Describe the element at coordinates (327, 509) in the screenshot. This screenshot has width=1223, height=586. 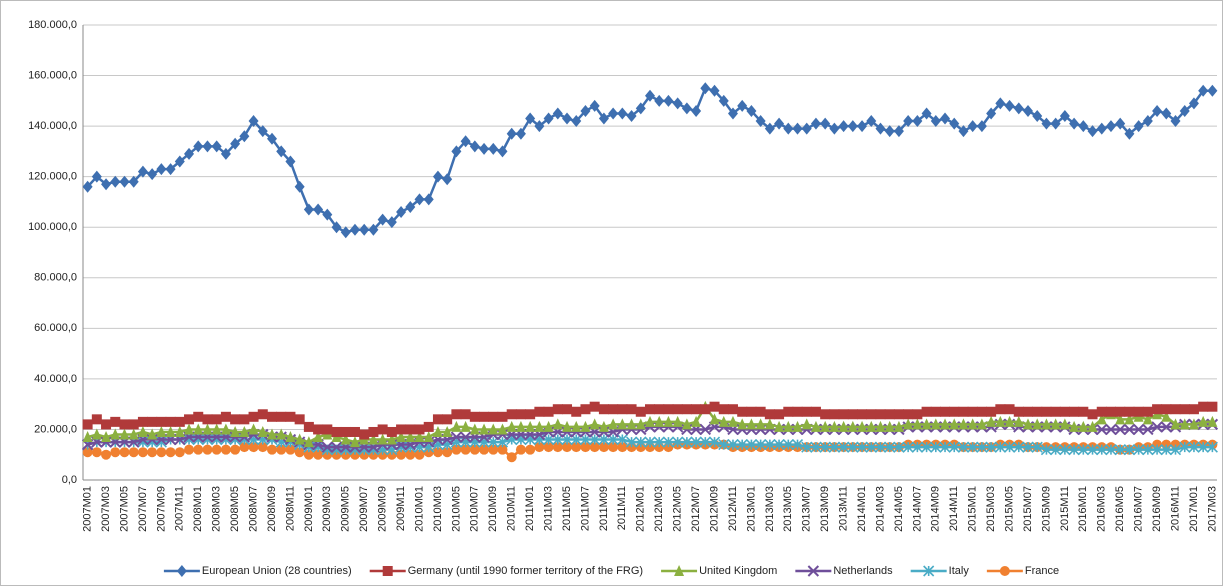
I see `x-tick-label: 2009M03` at that location.